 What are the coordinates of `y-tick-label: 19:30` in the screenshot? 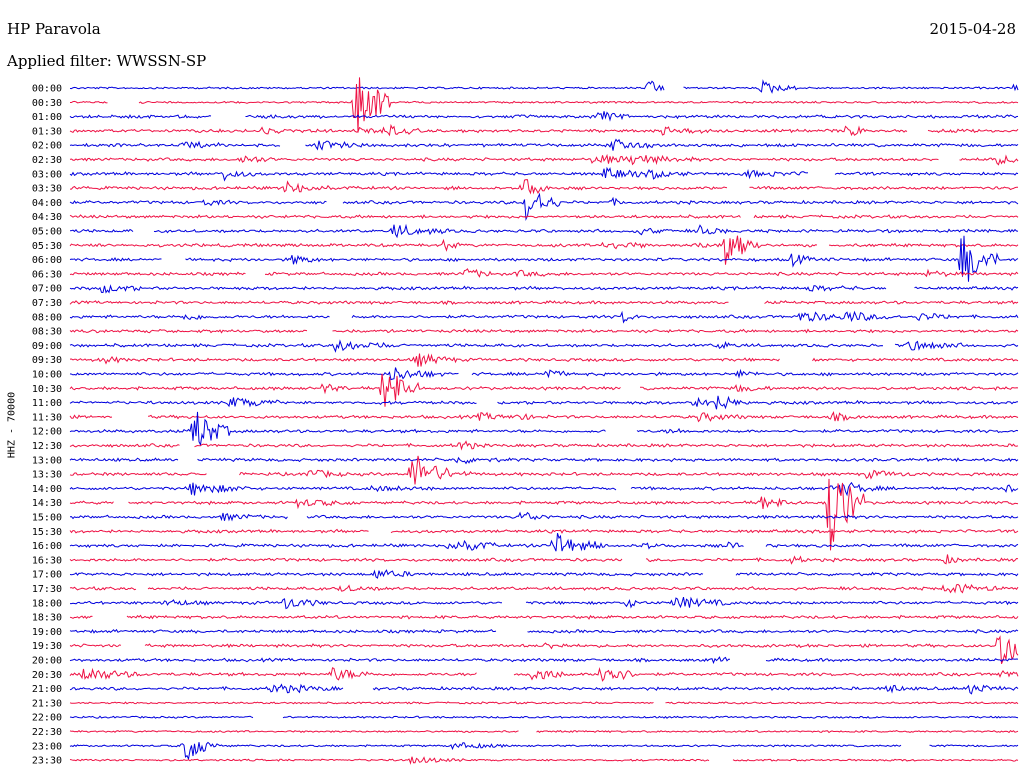 It's located at (47, 646).